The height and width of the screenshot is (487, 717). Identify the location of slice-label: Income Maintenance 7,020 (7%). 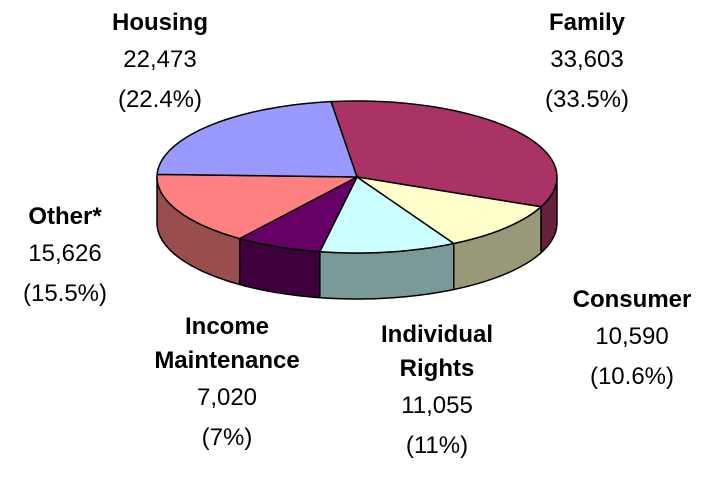
(227, 384).